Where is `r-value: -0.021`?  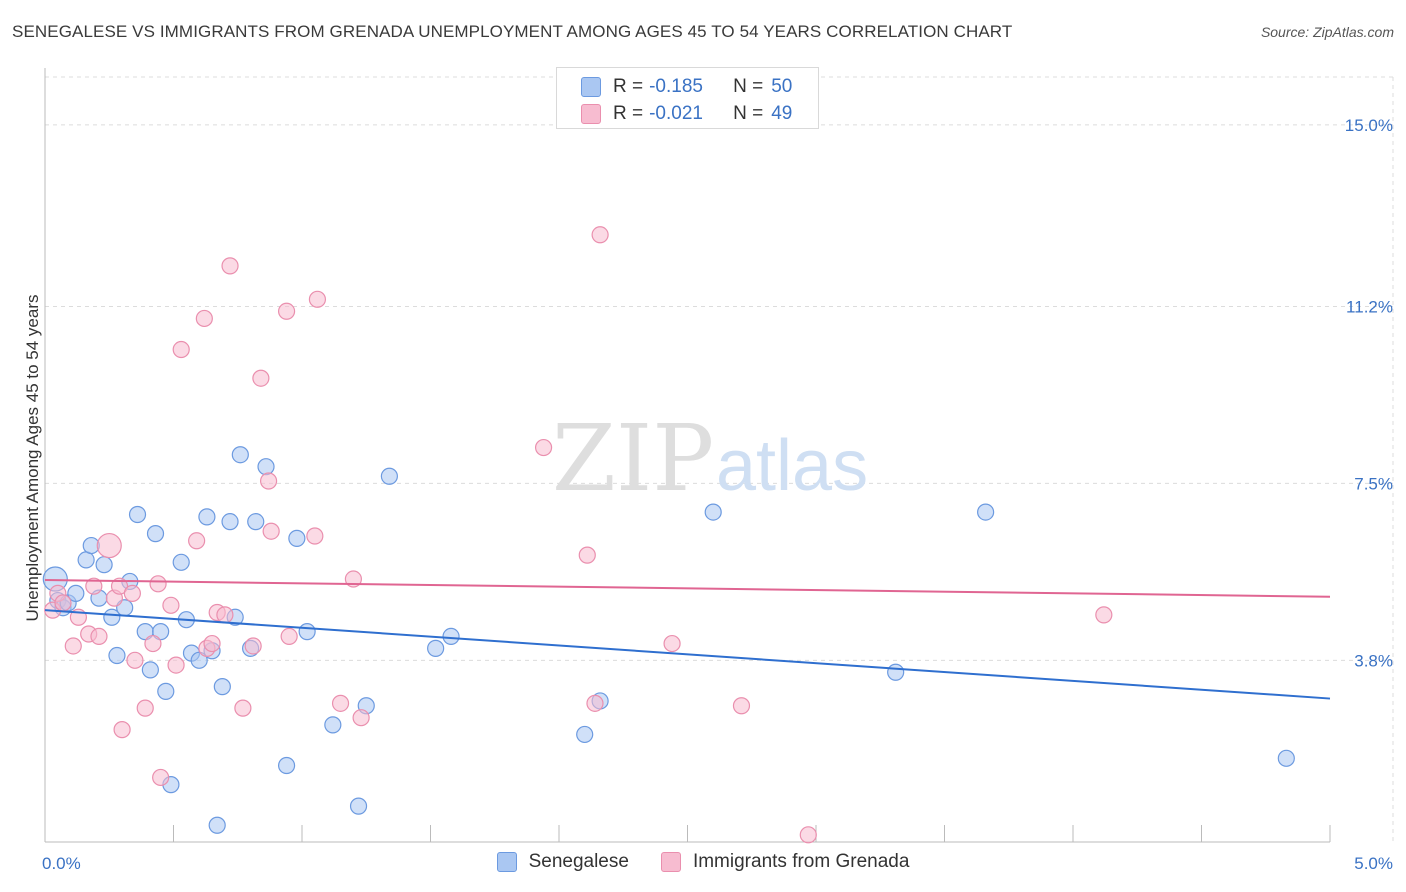
r-value: -0.021 is located at coordinates (676, 113).